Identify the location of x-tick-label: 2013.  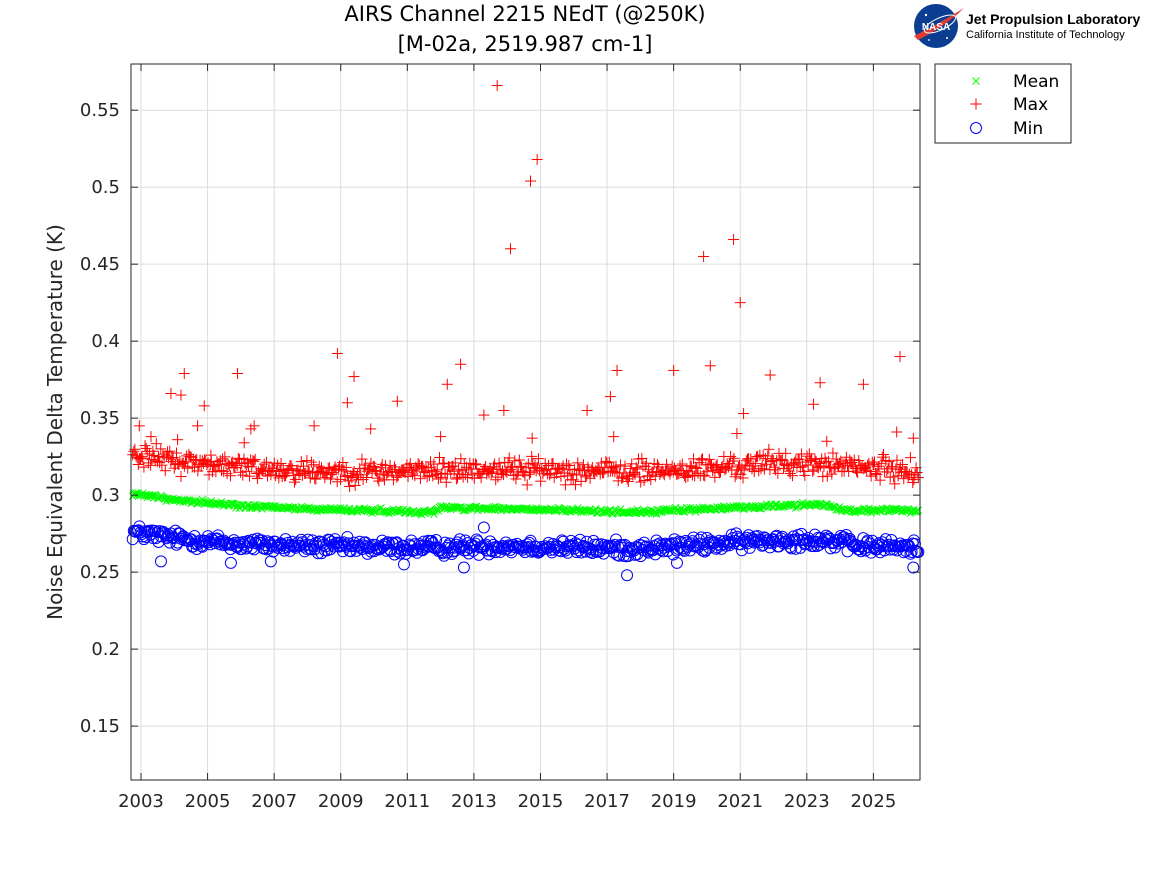
(474, 801).